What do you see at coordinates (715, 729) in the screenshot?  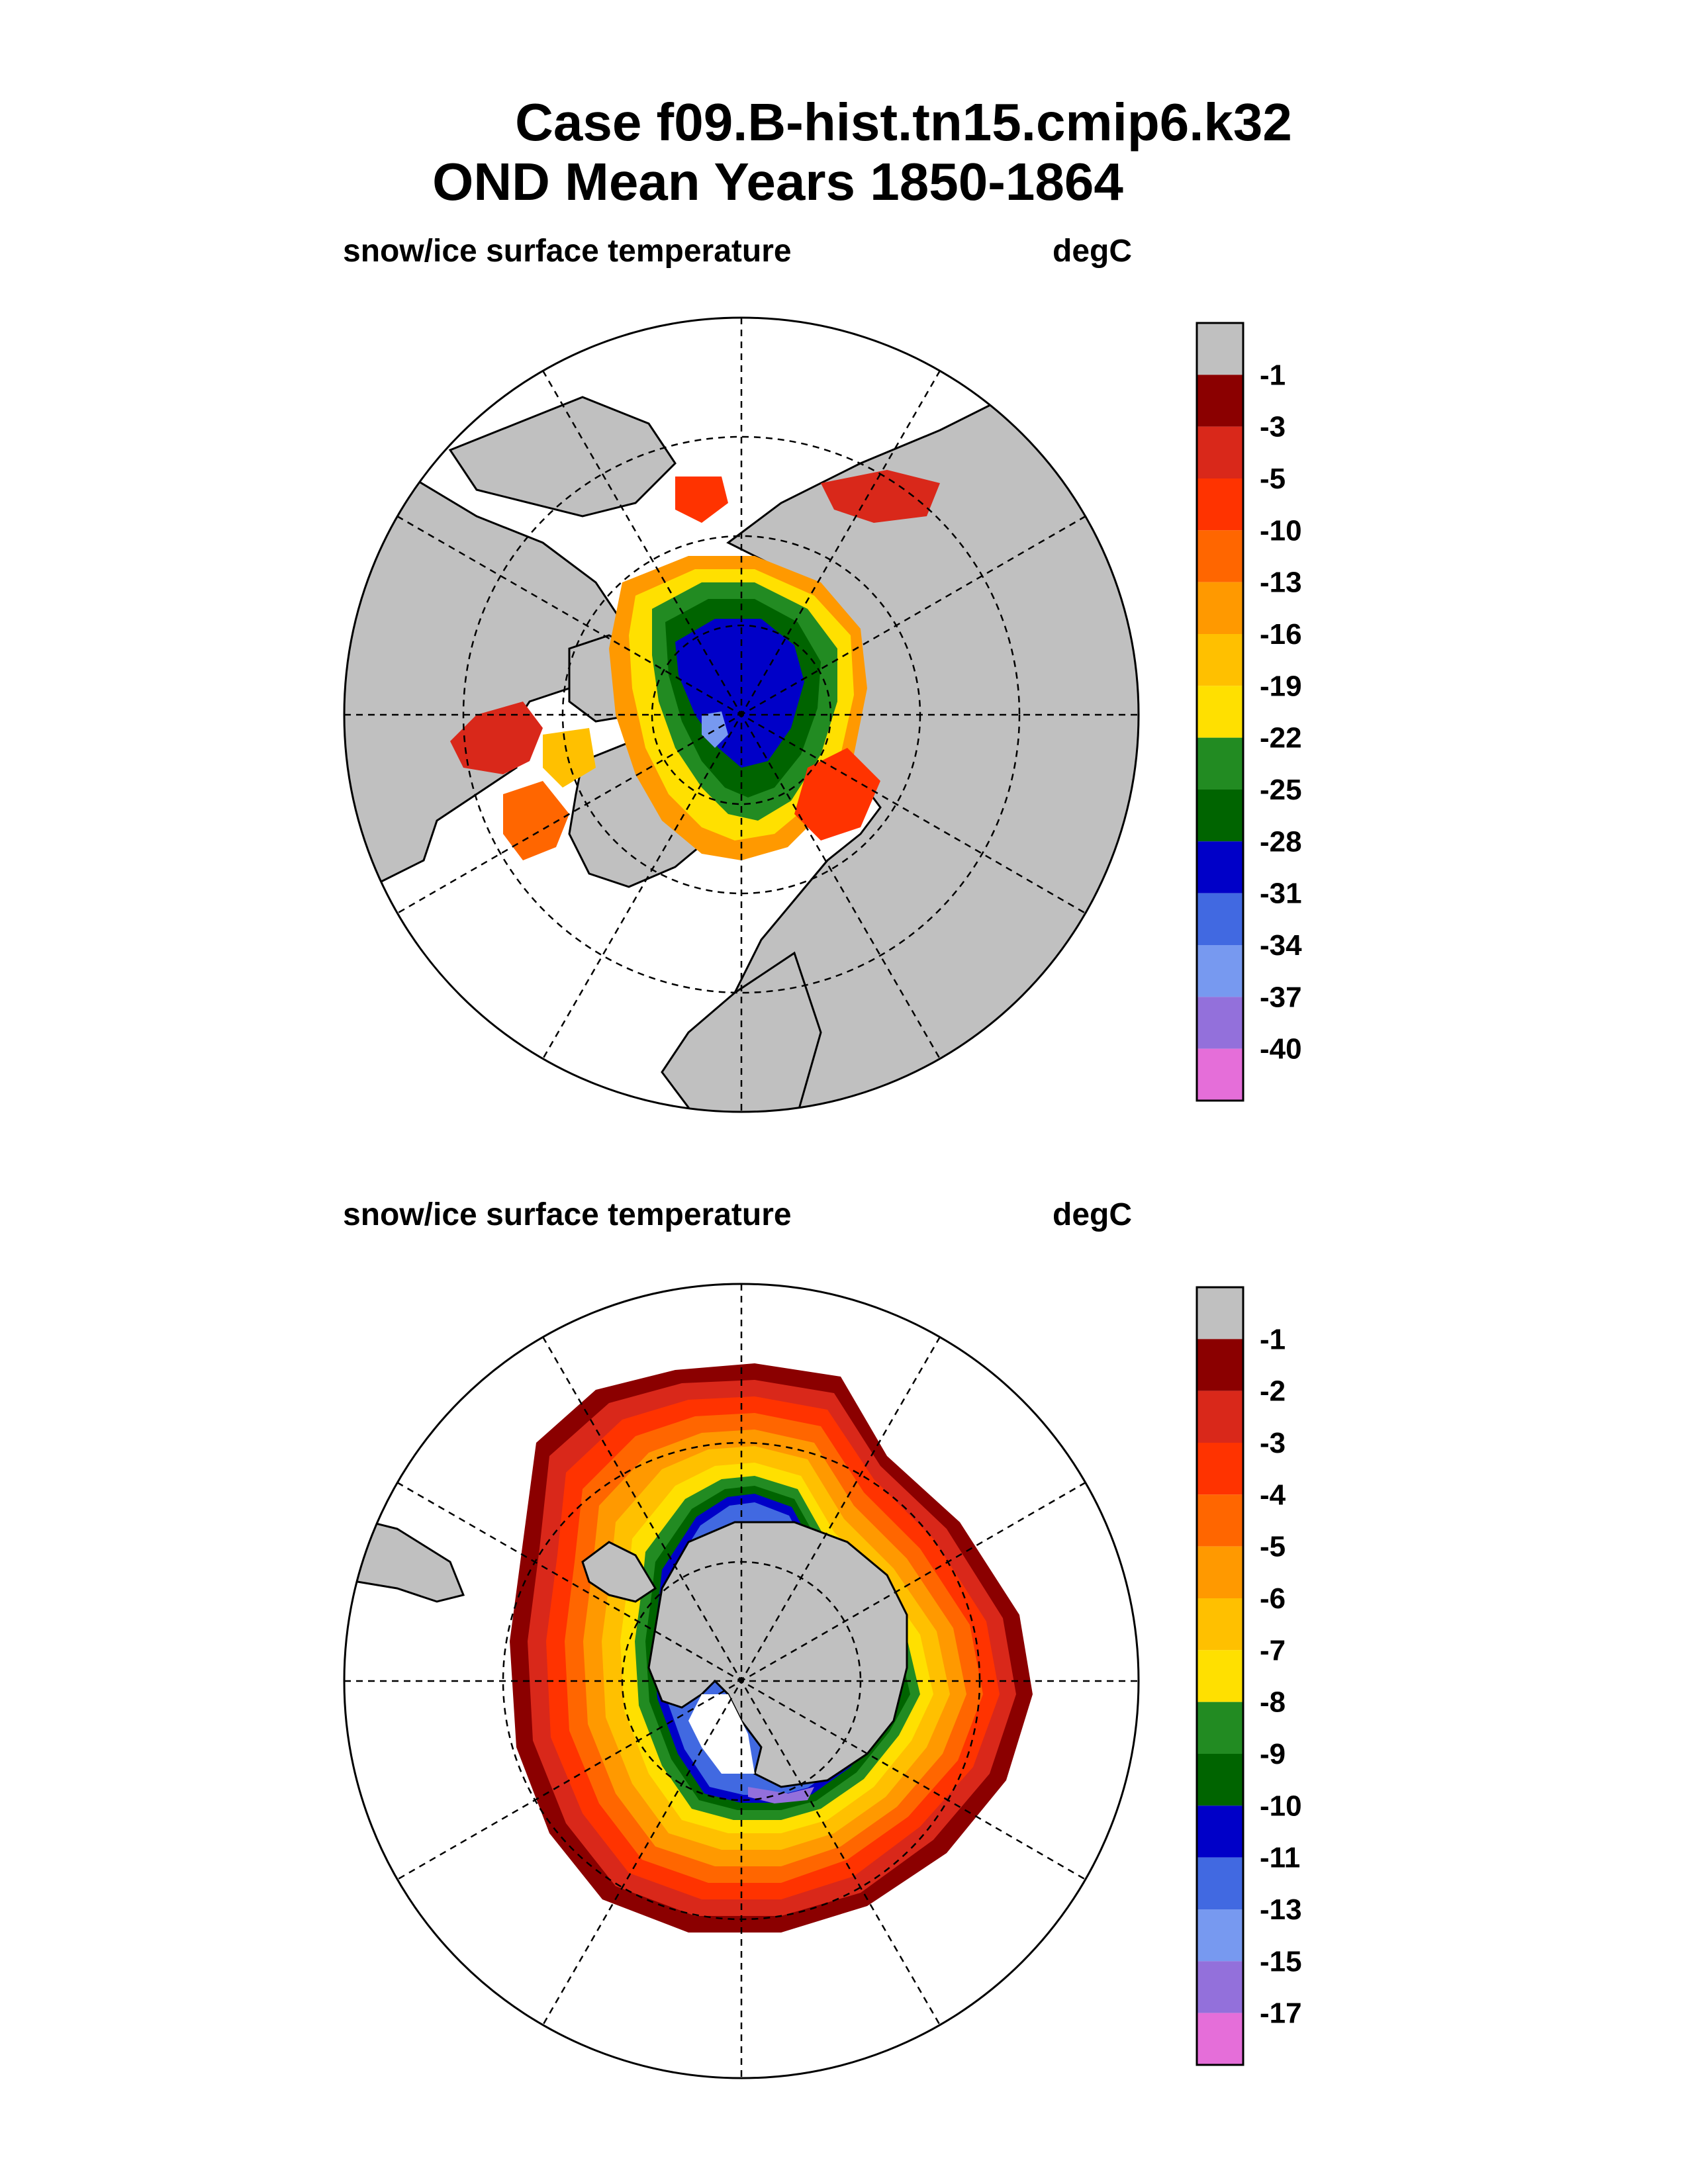 I see `north-ice-core-lightblue` at bounding box center [715, 729].